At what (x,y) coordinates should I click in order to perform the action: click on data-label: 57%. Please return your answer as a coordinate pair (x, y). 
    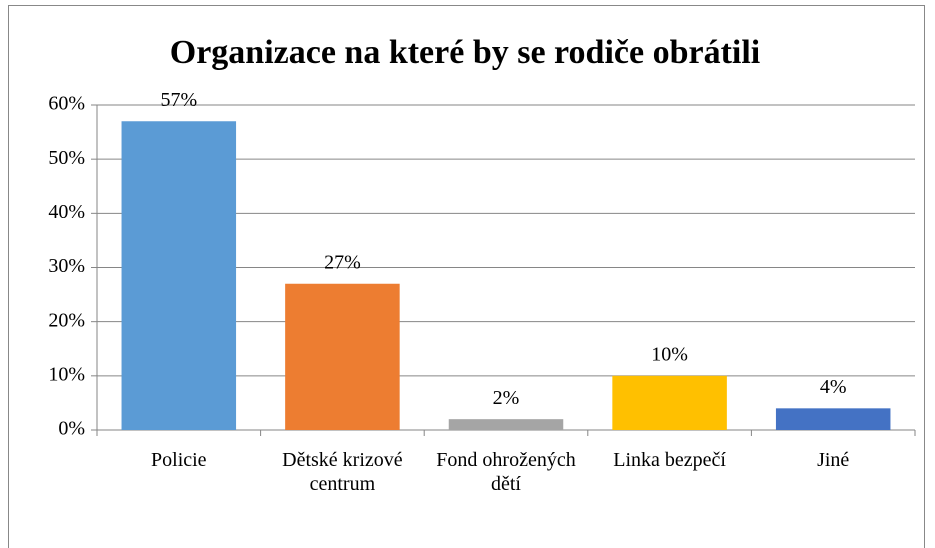
    Looking at the image, I should click on (178, 100).